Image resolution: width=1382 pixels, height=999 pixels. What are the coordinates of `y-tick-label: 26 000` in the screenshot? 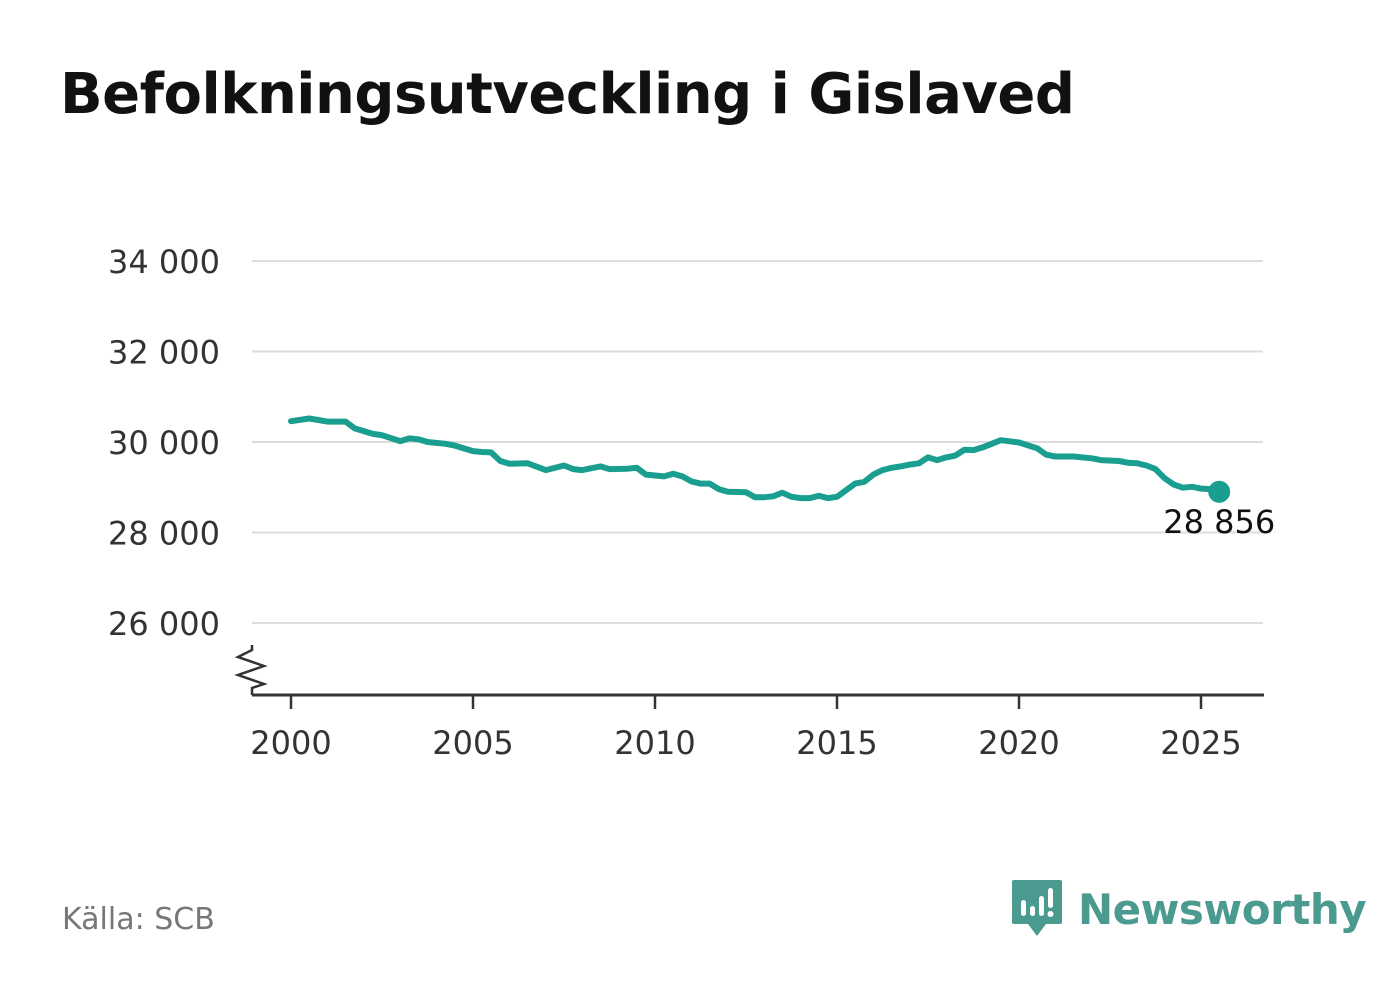 It's located at (164, 624).